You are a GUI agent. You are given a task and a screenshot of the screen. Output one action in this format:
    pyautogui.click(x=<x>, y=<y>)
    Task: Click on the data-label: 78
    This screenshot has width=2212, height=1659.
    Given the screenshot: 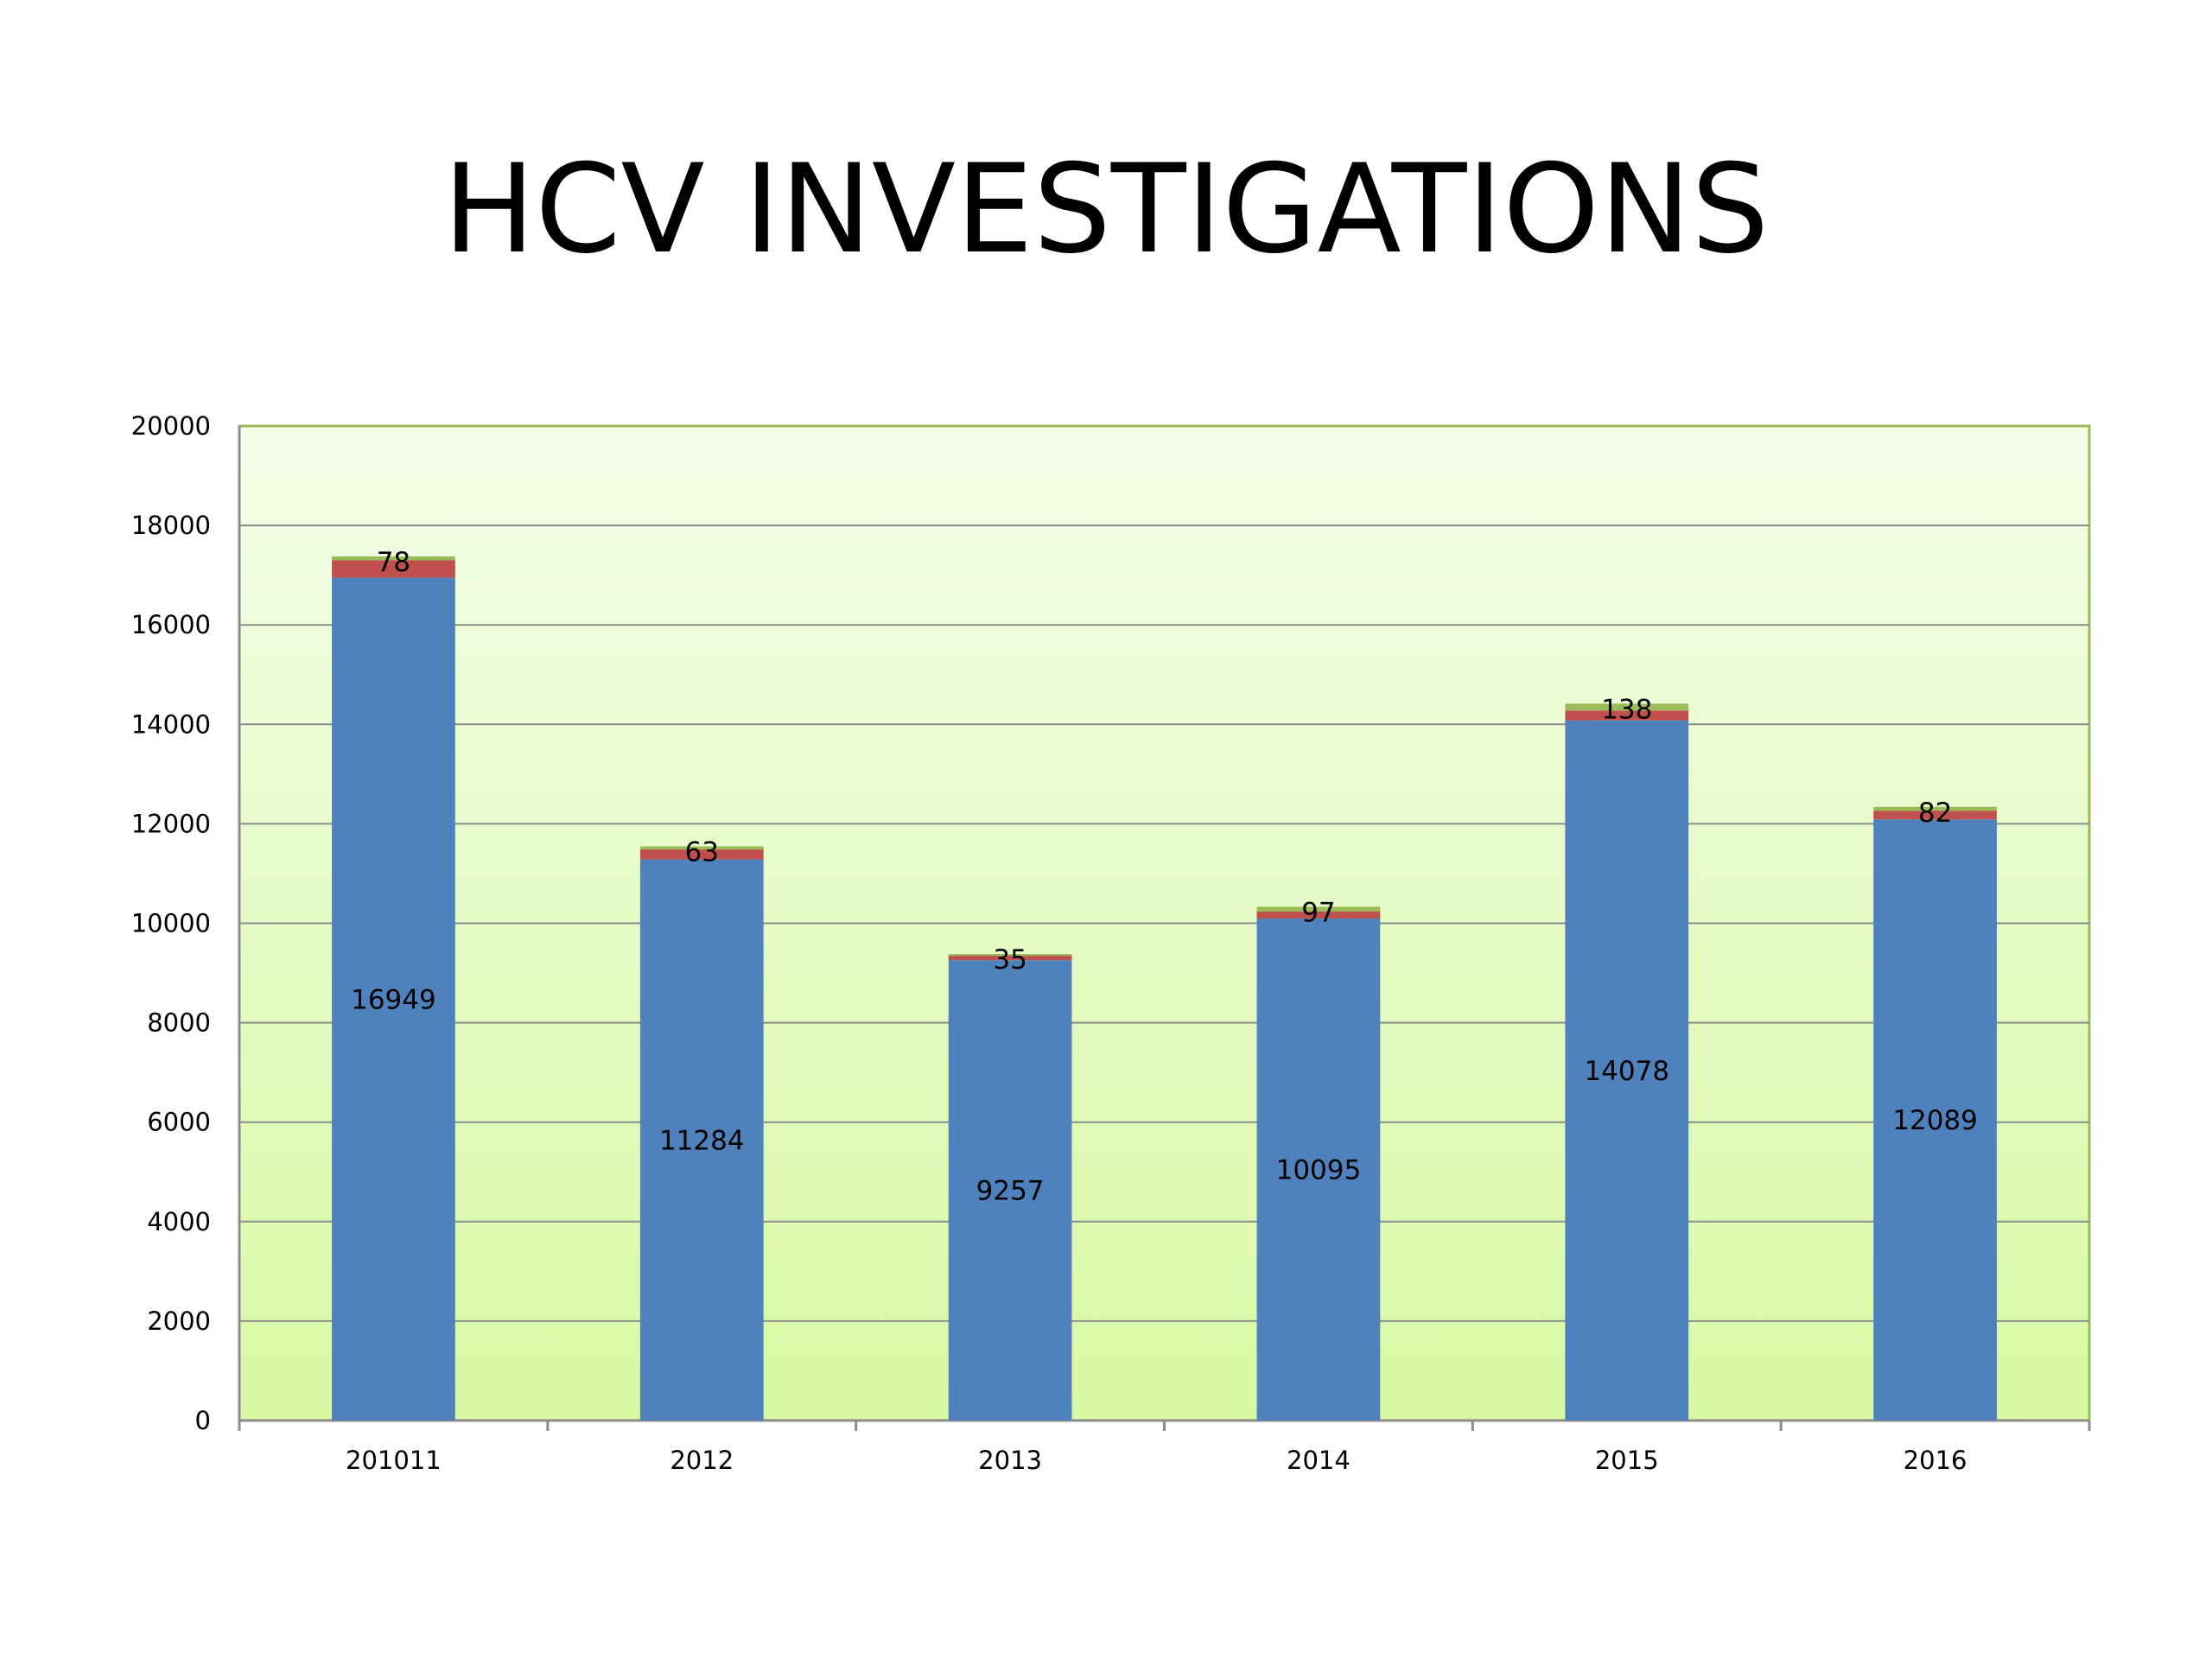 What is the action you would take?
    pyautogui.click(x=393, y=562)
    